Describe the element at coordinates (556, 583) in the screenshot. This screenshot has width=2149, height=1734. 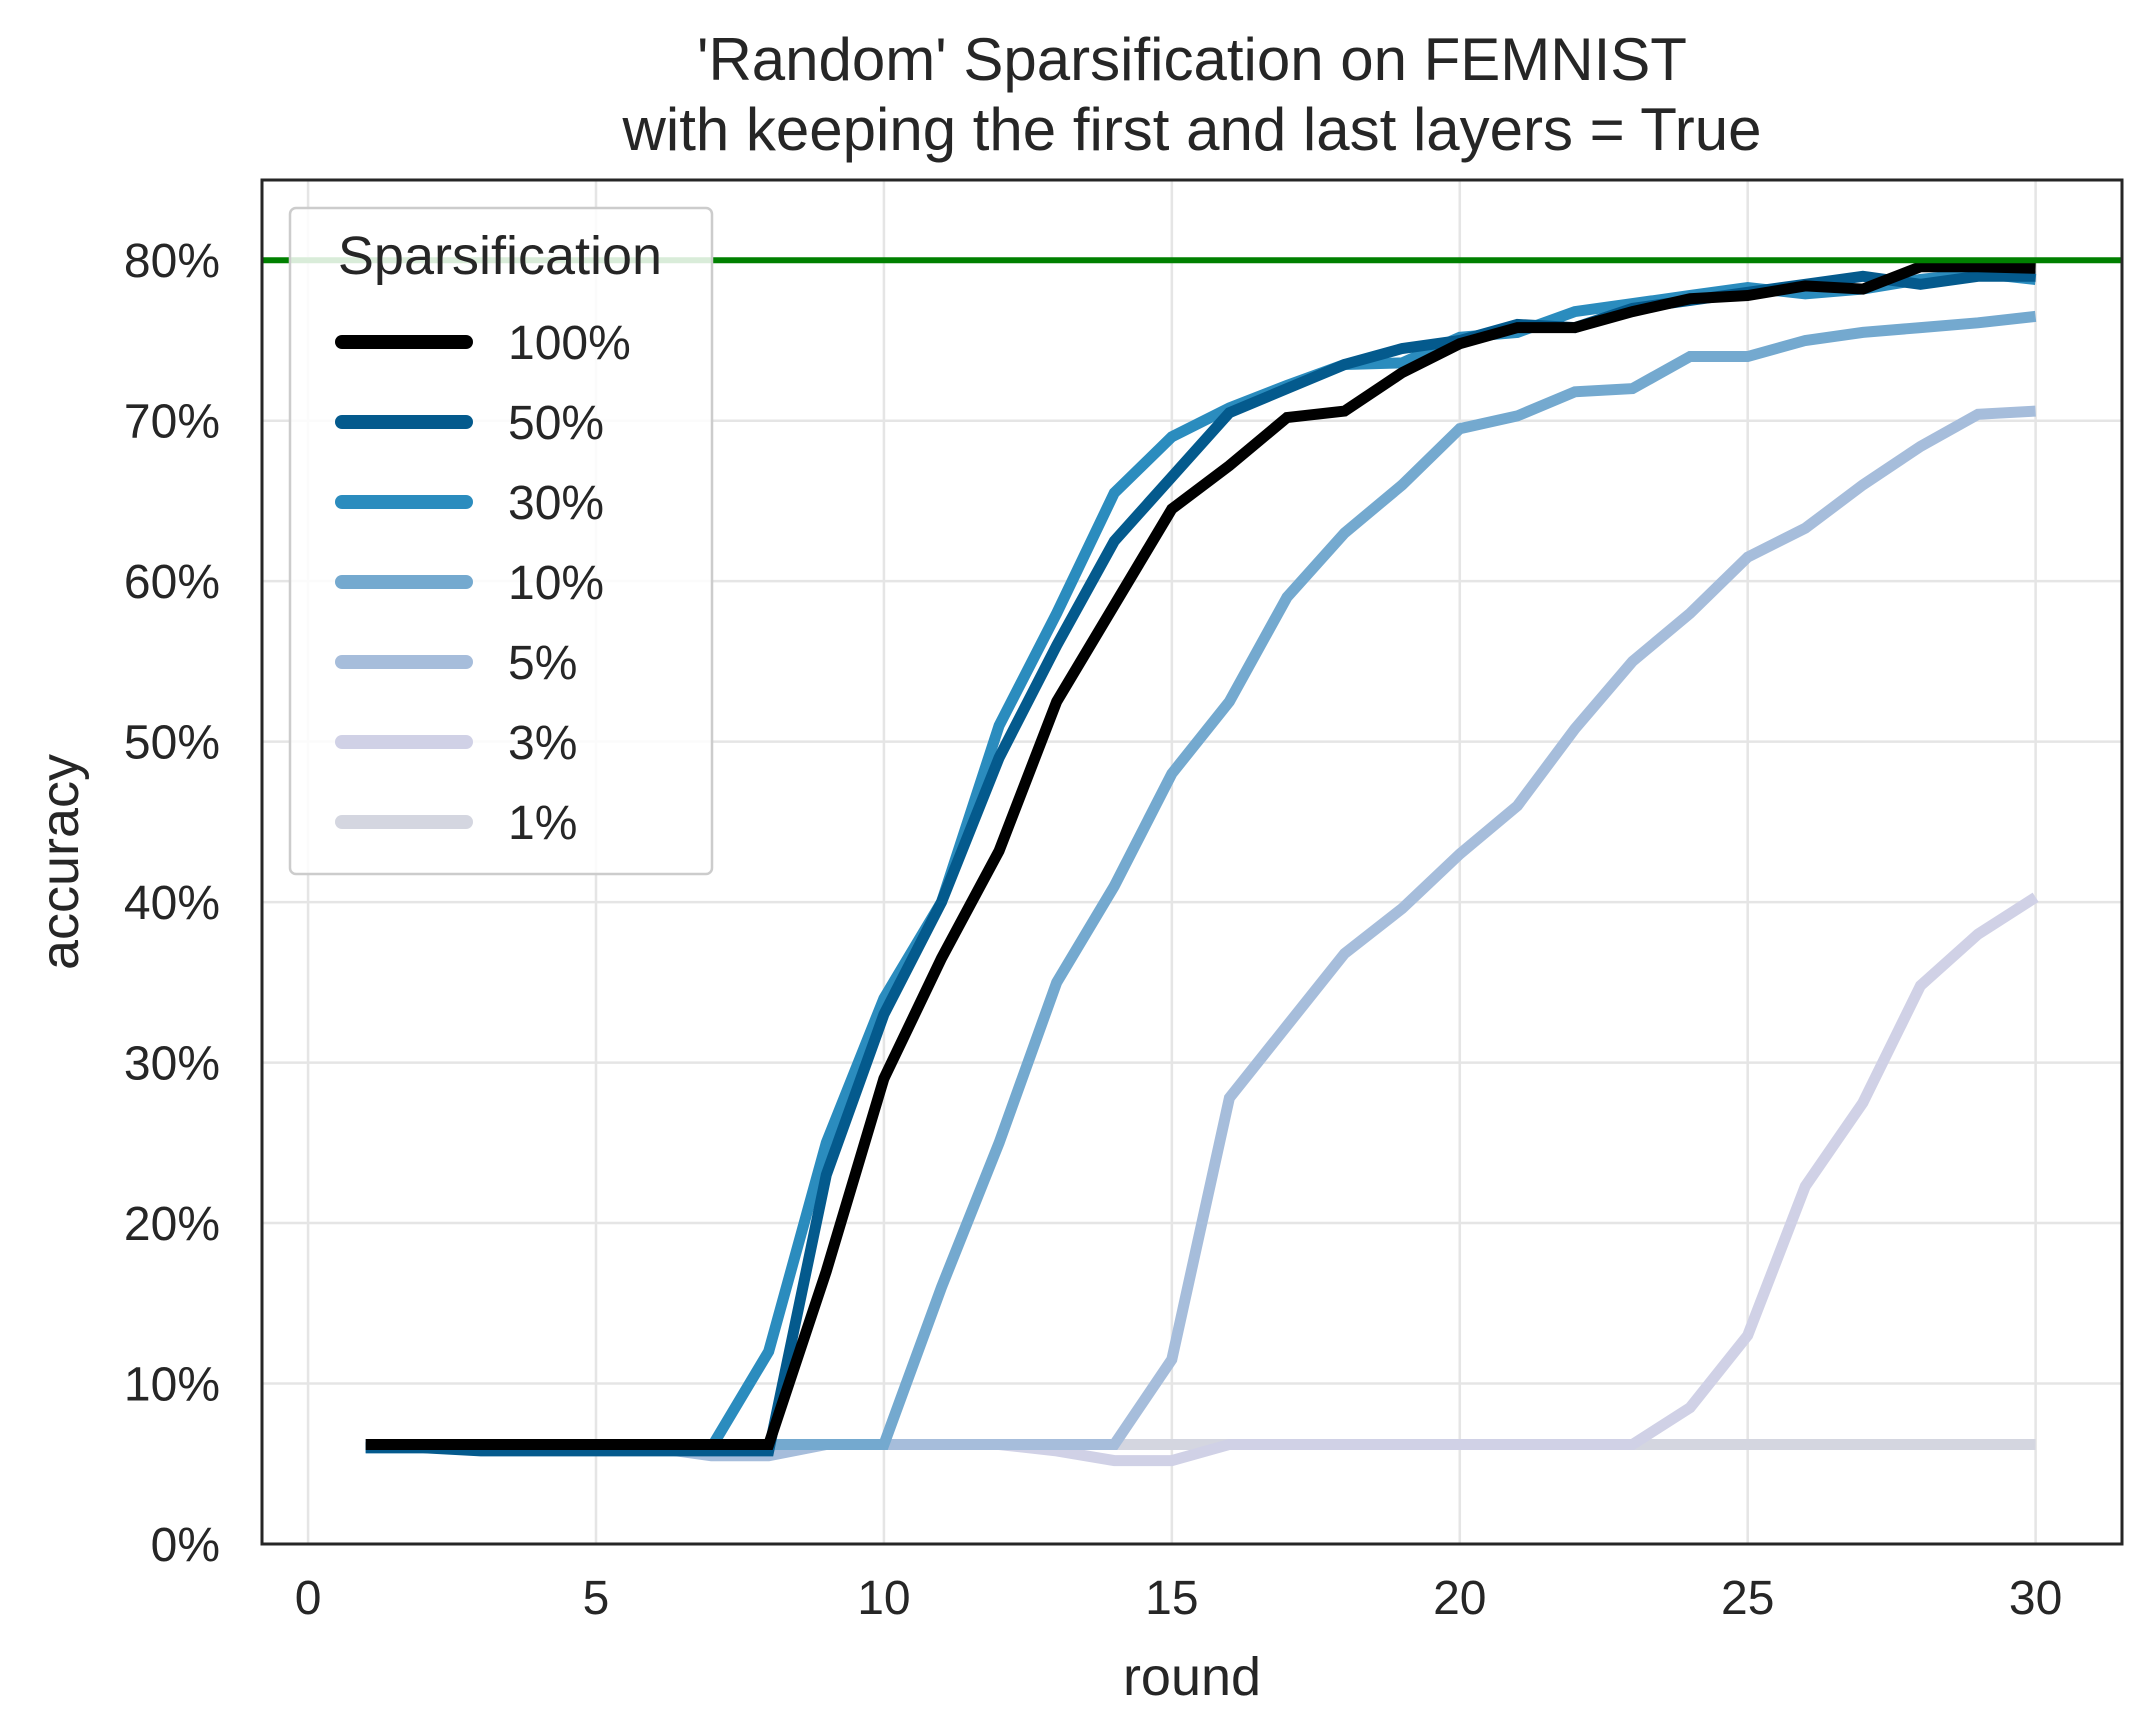
I see `legend-label-10pct: 10%` at that location.